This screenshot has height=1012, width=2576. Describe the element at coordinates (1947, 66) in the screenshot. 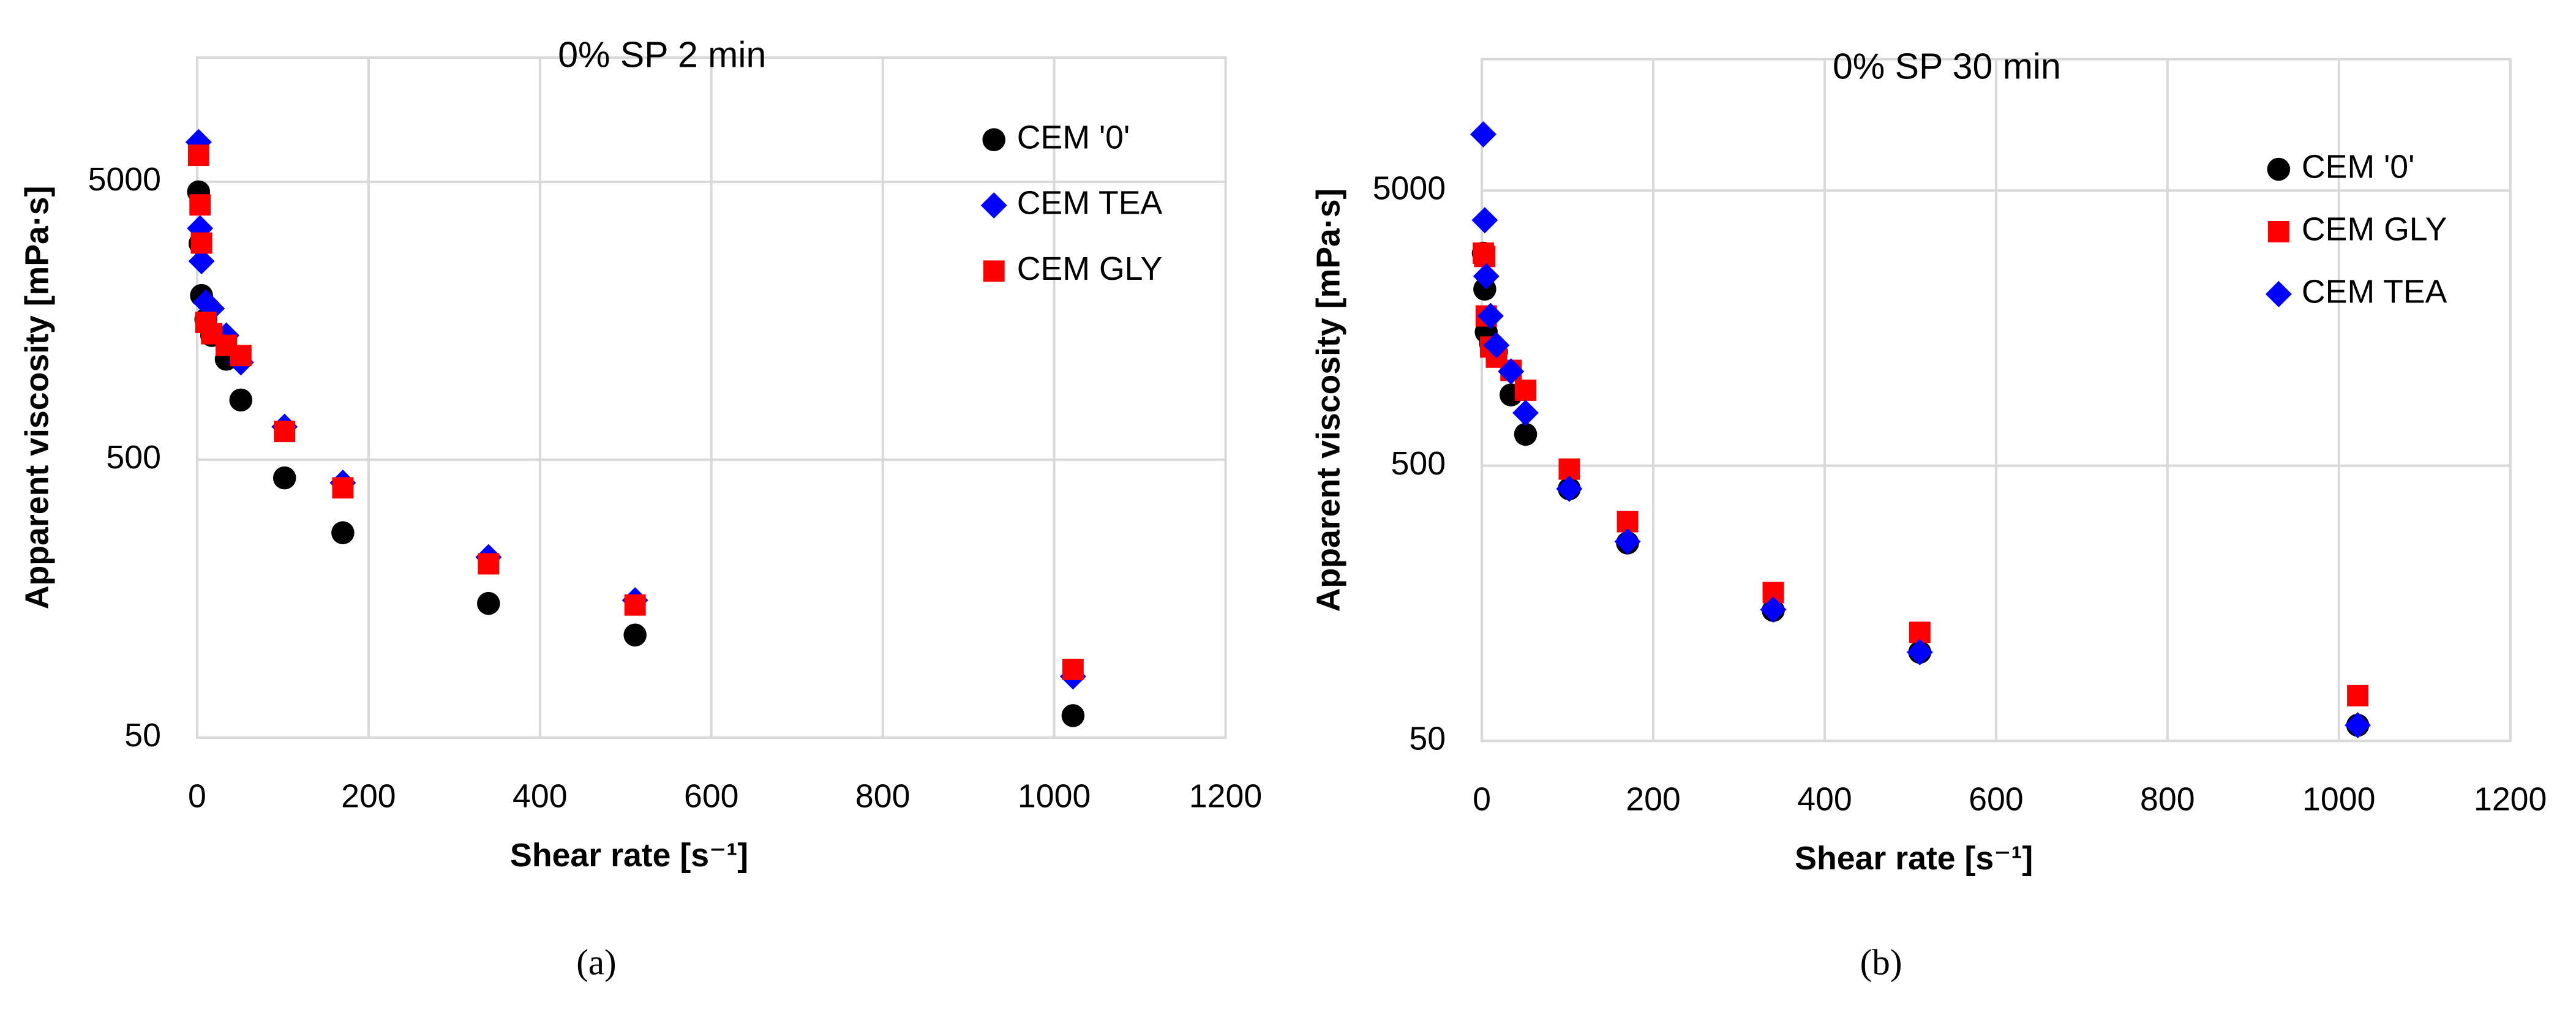

I see `chart-title: 0% SP 30 min` at that location.